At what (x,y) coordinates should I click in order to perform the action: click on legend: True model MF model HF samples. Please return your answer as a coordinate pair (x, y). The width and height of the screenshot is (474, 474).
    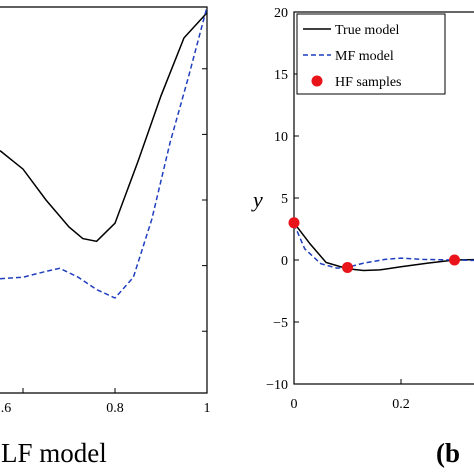
    Looking at the image, I should click on (371, 54).